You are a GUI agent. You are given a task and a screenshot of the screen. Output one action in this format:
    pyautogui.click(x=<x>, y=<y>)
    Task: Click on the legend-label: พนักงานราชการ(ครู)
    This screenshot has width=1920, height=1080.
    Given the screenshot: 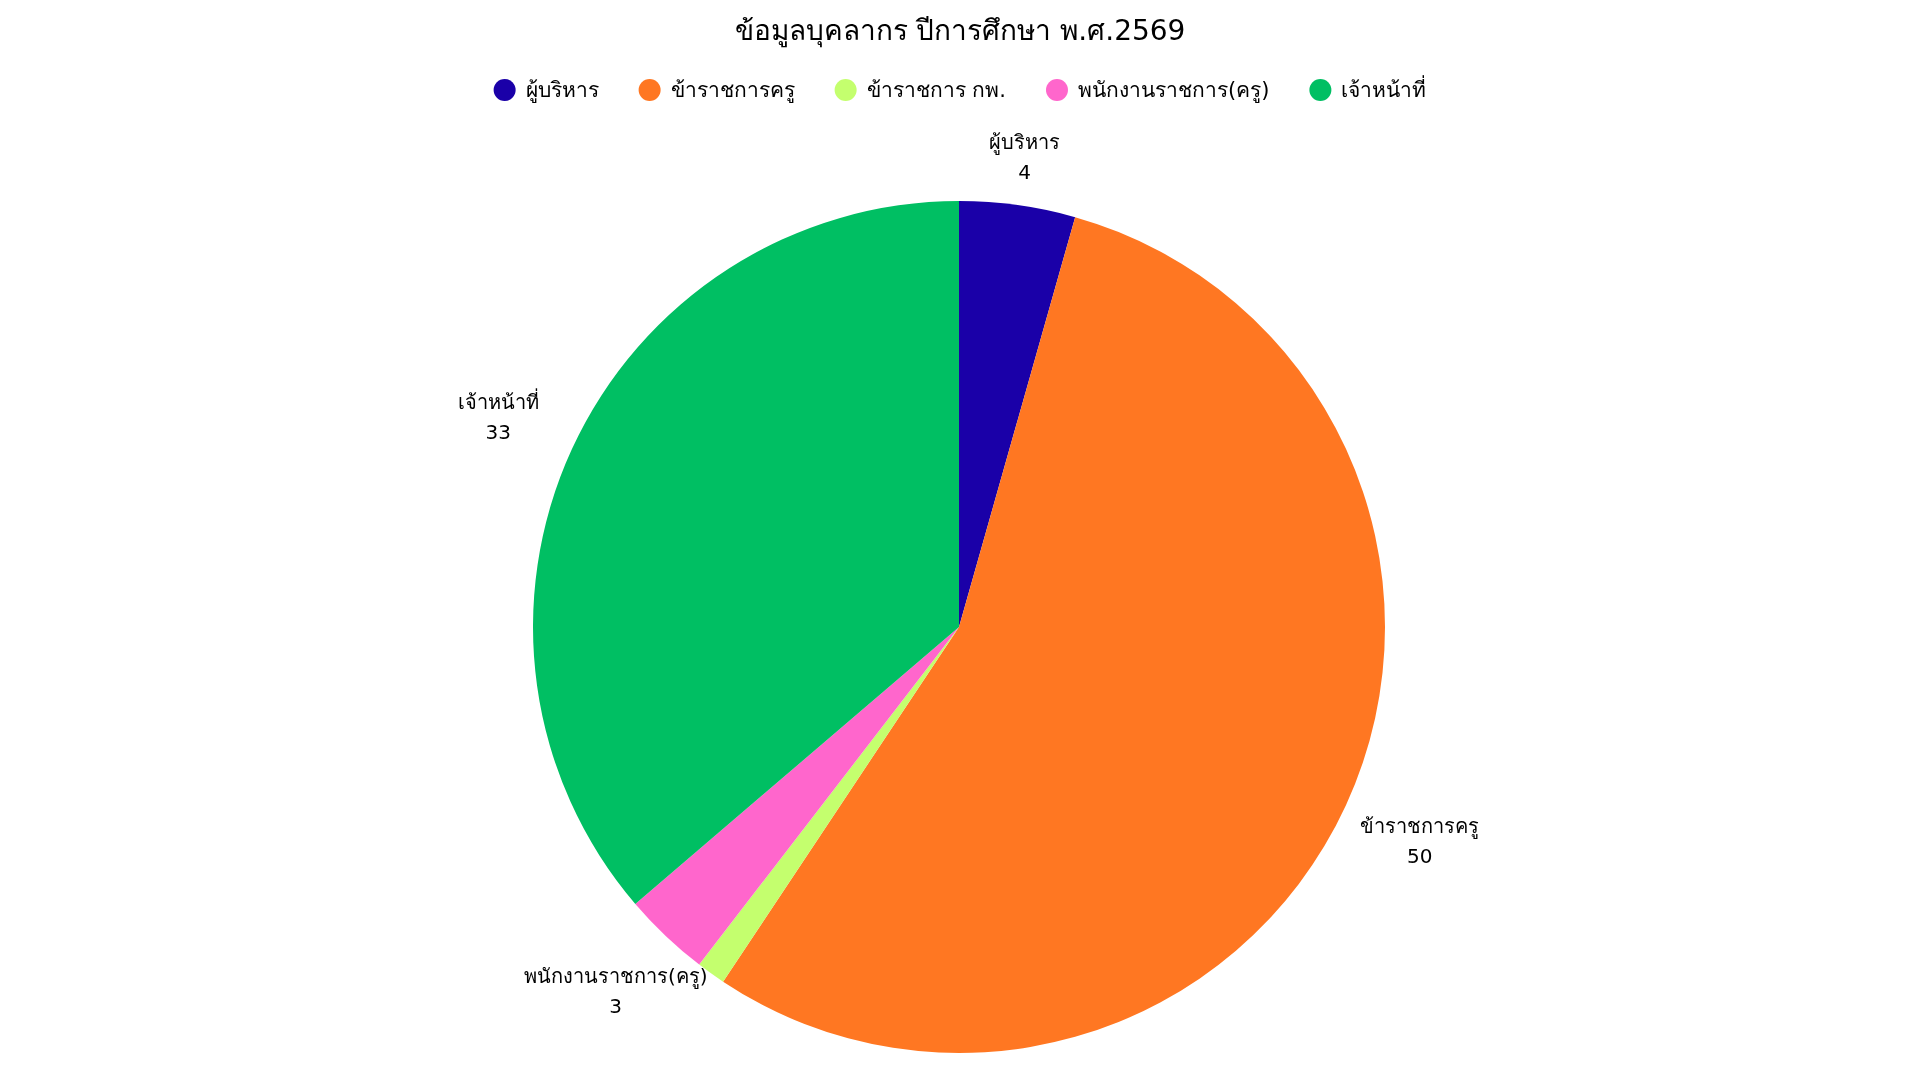 What is the action you would take?
    pyautogui.click(x=1173, y=90)
    